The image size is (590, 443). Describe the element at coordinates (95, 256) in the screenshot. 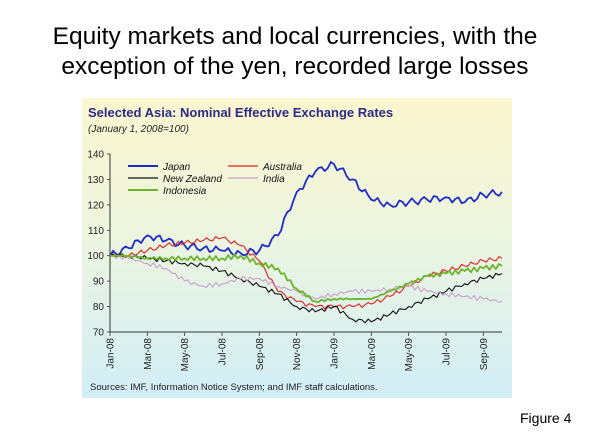

I see `y-tick-label: 100` at that location.